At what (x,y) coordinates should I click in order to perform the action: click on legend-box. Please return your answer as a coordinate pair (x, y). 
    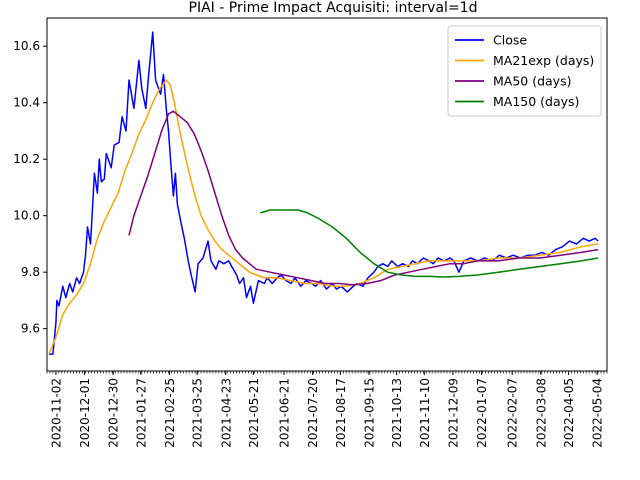
    Looking at the image, I should click on (524, 71).